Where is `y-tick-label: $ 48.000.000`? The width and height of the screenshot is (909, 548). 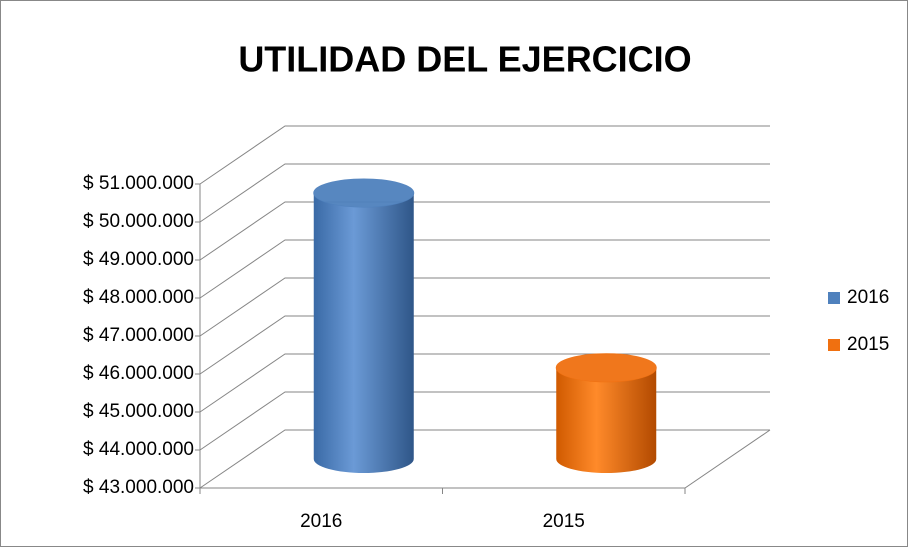
y-tick-label: $ 48.000.000 is located at coordinates (138, 297).